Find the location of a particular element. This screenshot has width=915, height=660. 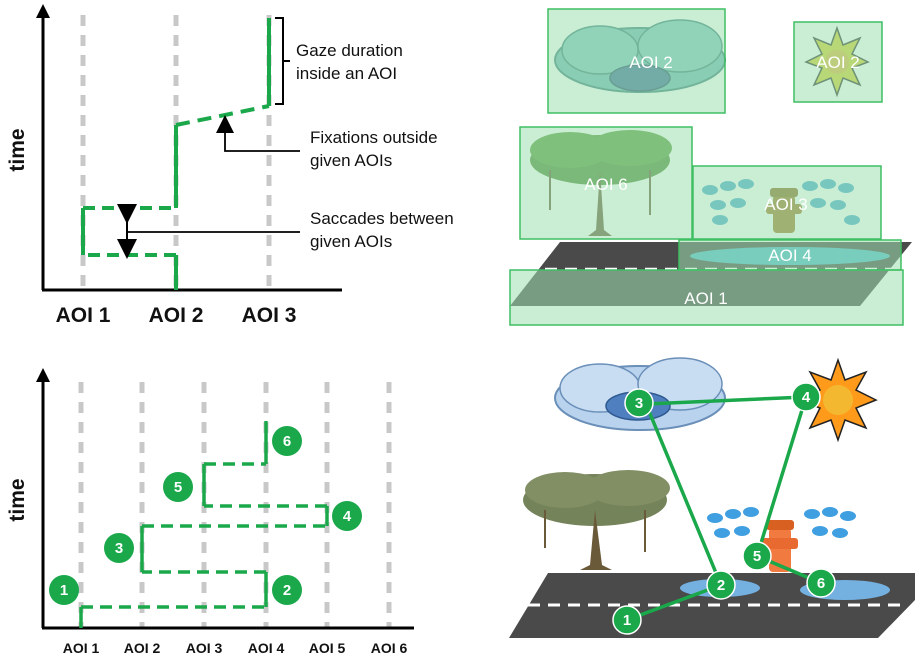

fixation-node-1: 1 is located at coordinates (64, 590).